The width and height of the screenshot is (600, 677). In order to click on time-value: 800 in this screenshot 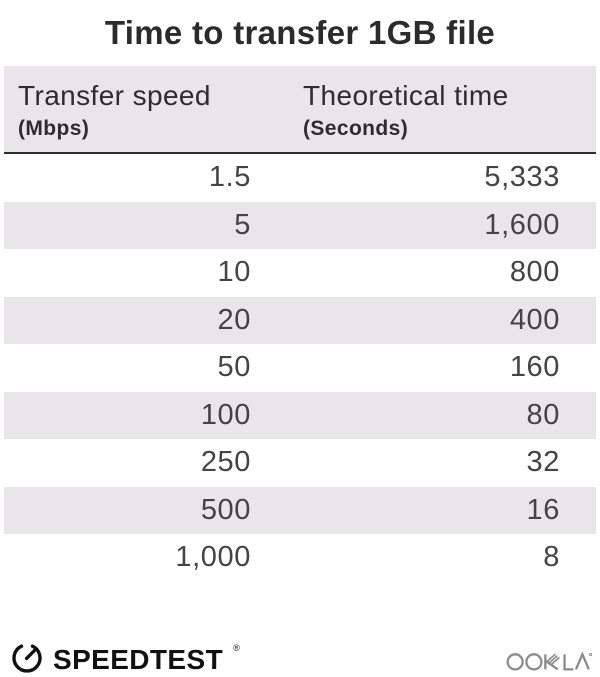, I will do `click(534, 272)`.